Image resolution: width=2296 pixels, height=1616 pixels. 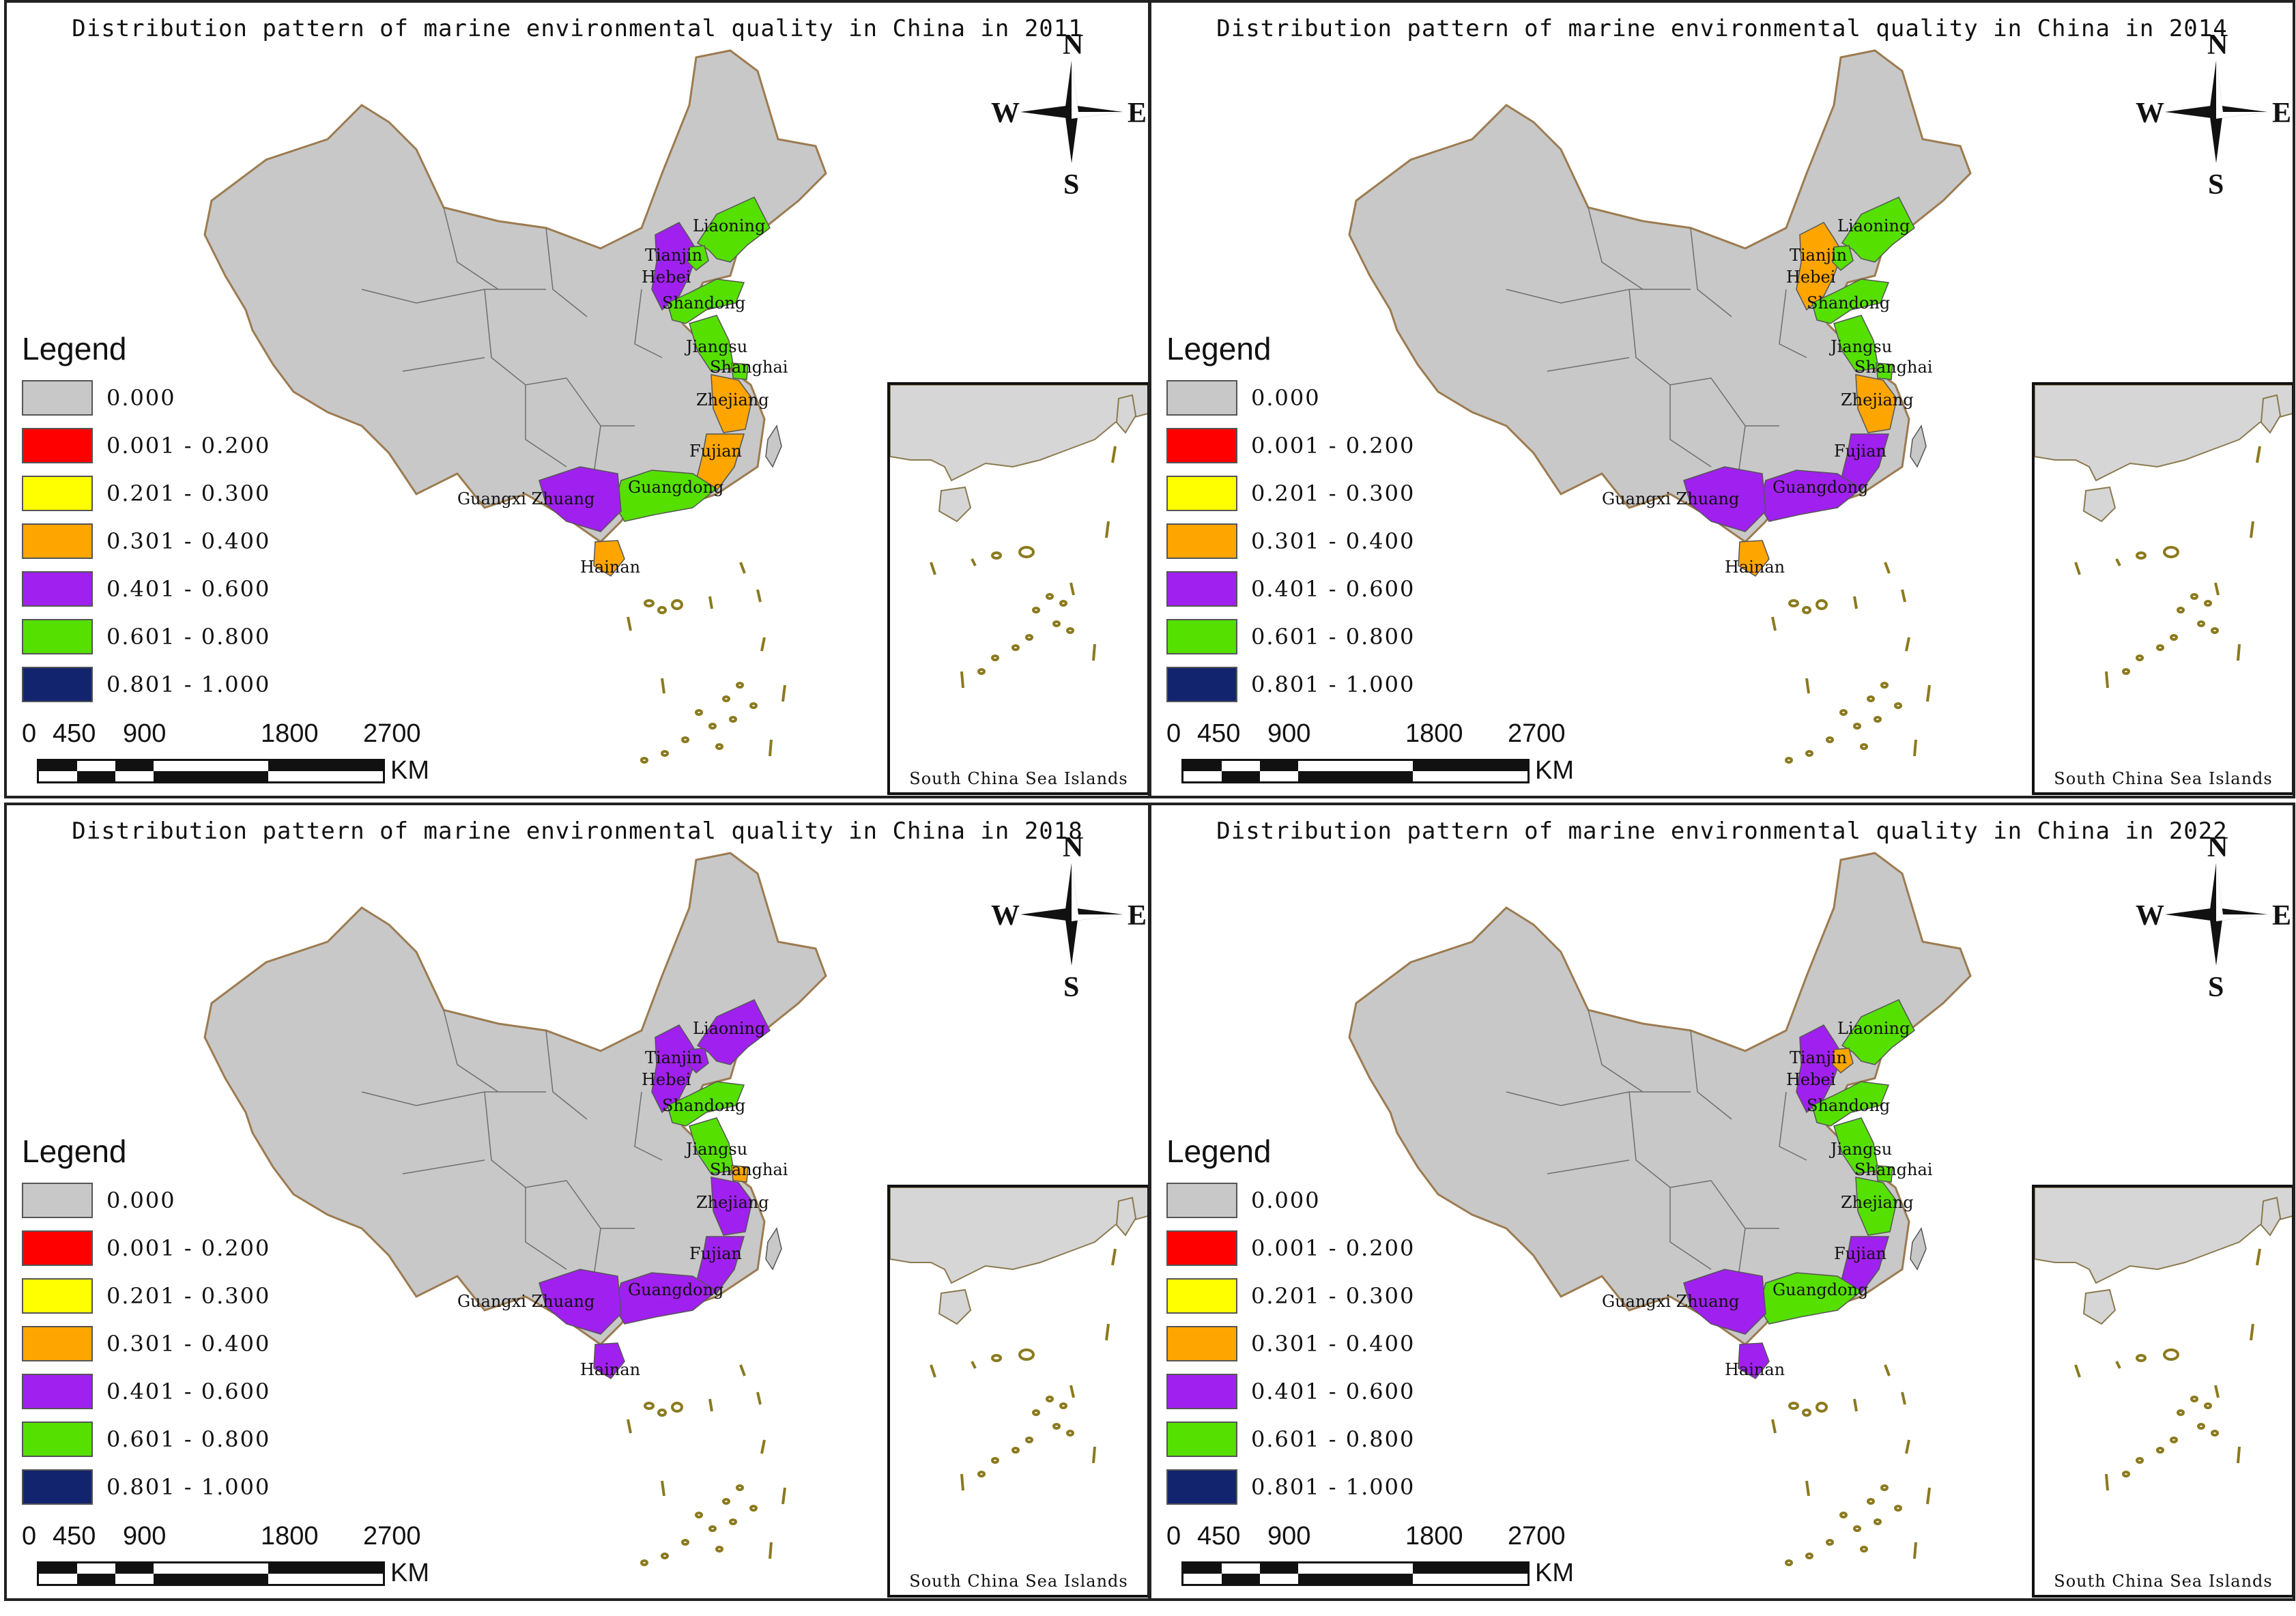 What do you see at coordinates (581, 499) in the screenshot?
I see `province-guangxi` at bounding box center [581, 499].